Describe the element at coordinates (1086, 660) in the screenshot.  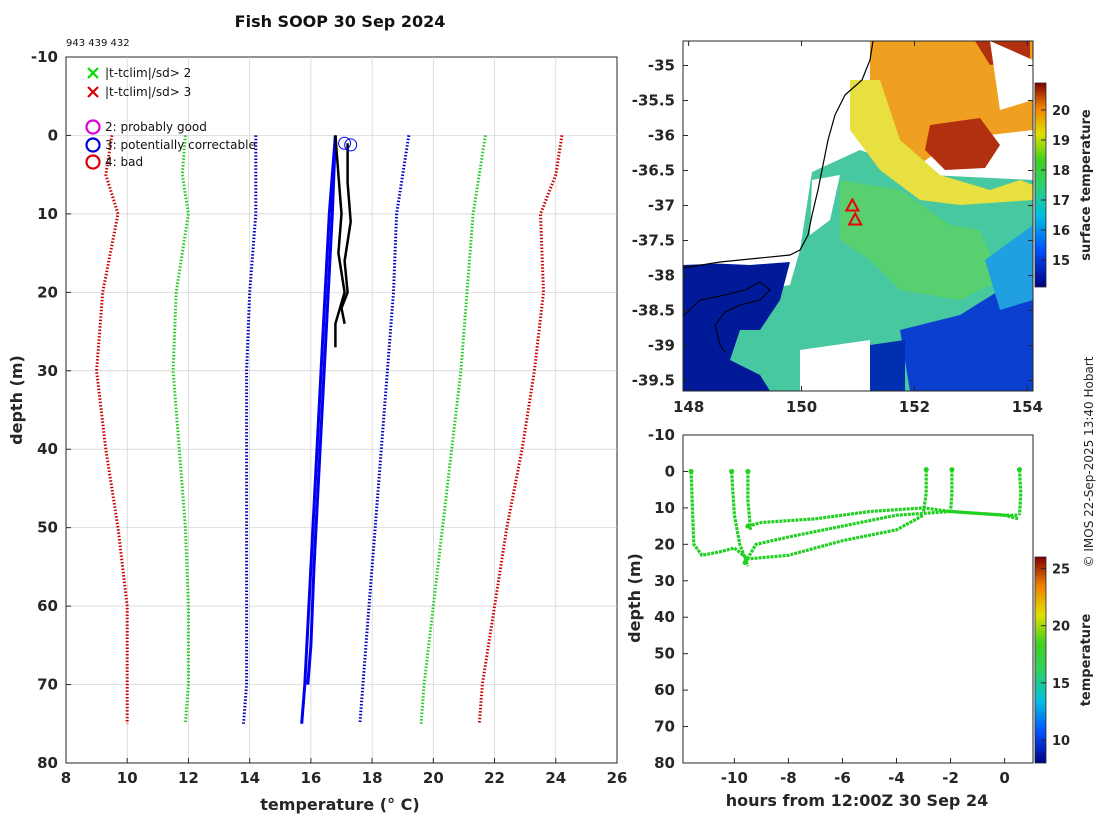
I see `temperature-colorbar-label: temperature` at that location.